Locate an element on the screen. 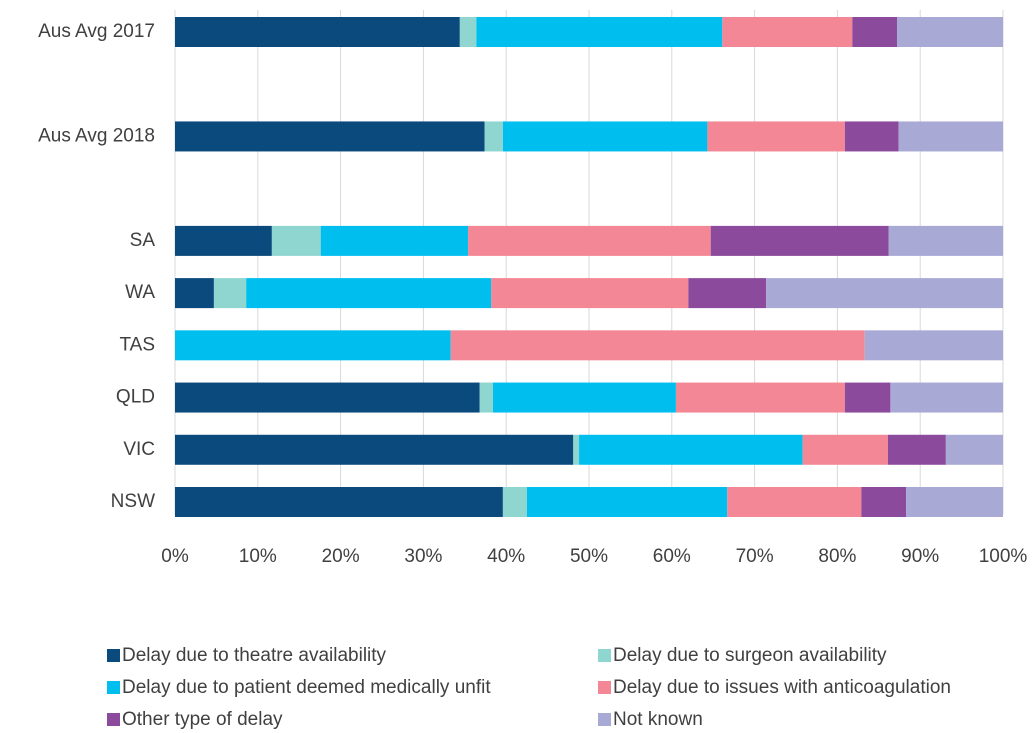 The image size is (1035, 733). y-tick-label: TAS is located at coordinates (137, 344).